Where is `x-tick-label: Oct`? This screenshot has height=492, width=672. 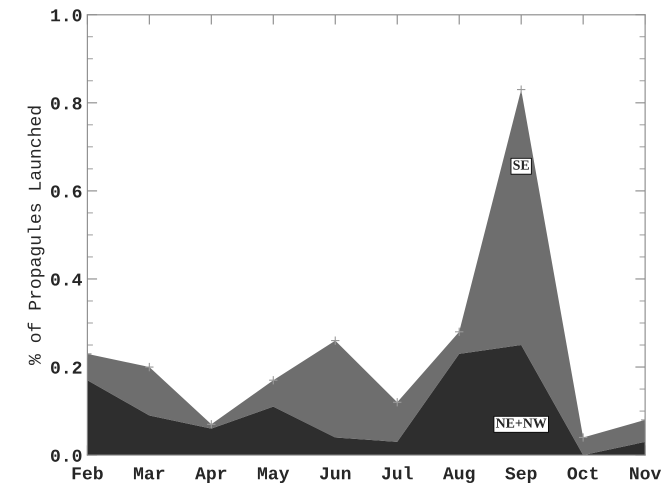
x-tick-label: Oct is located at coordinates (583, 473).